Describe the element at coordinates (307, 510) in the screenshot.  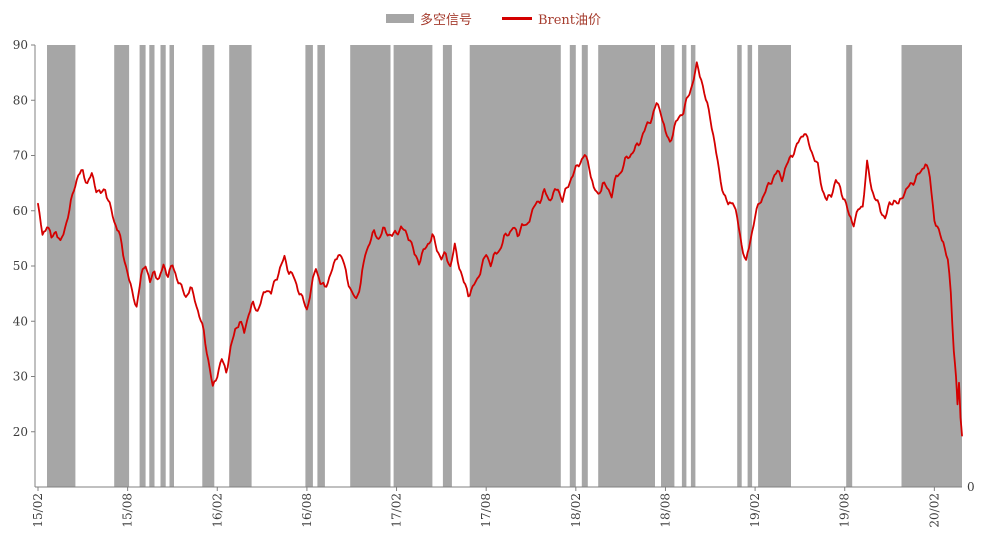
I see `x-tick-label: 16/08` at that location.